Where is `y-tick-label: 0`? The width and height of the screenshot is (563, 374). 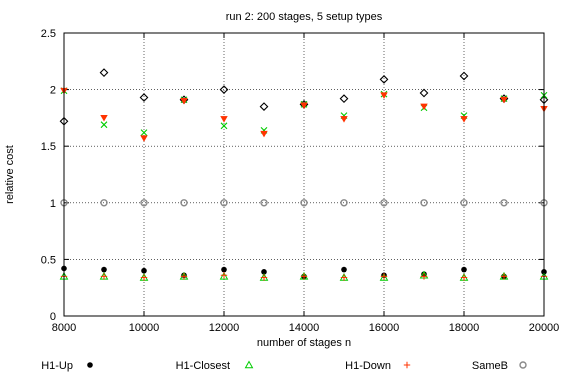 y-tick-label: 0 is located at coordinates (53, 317).